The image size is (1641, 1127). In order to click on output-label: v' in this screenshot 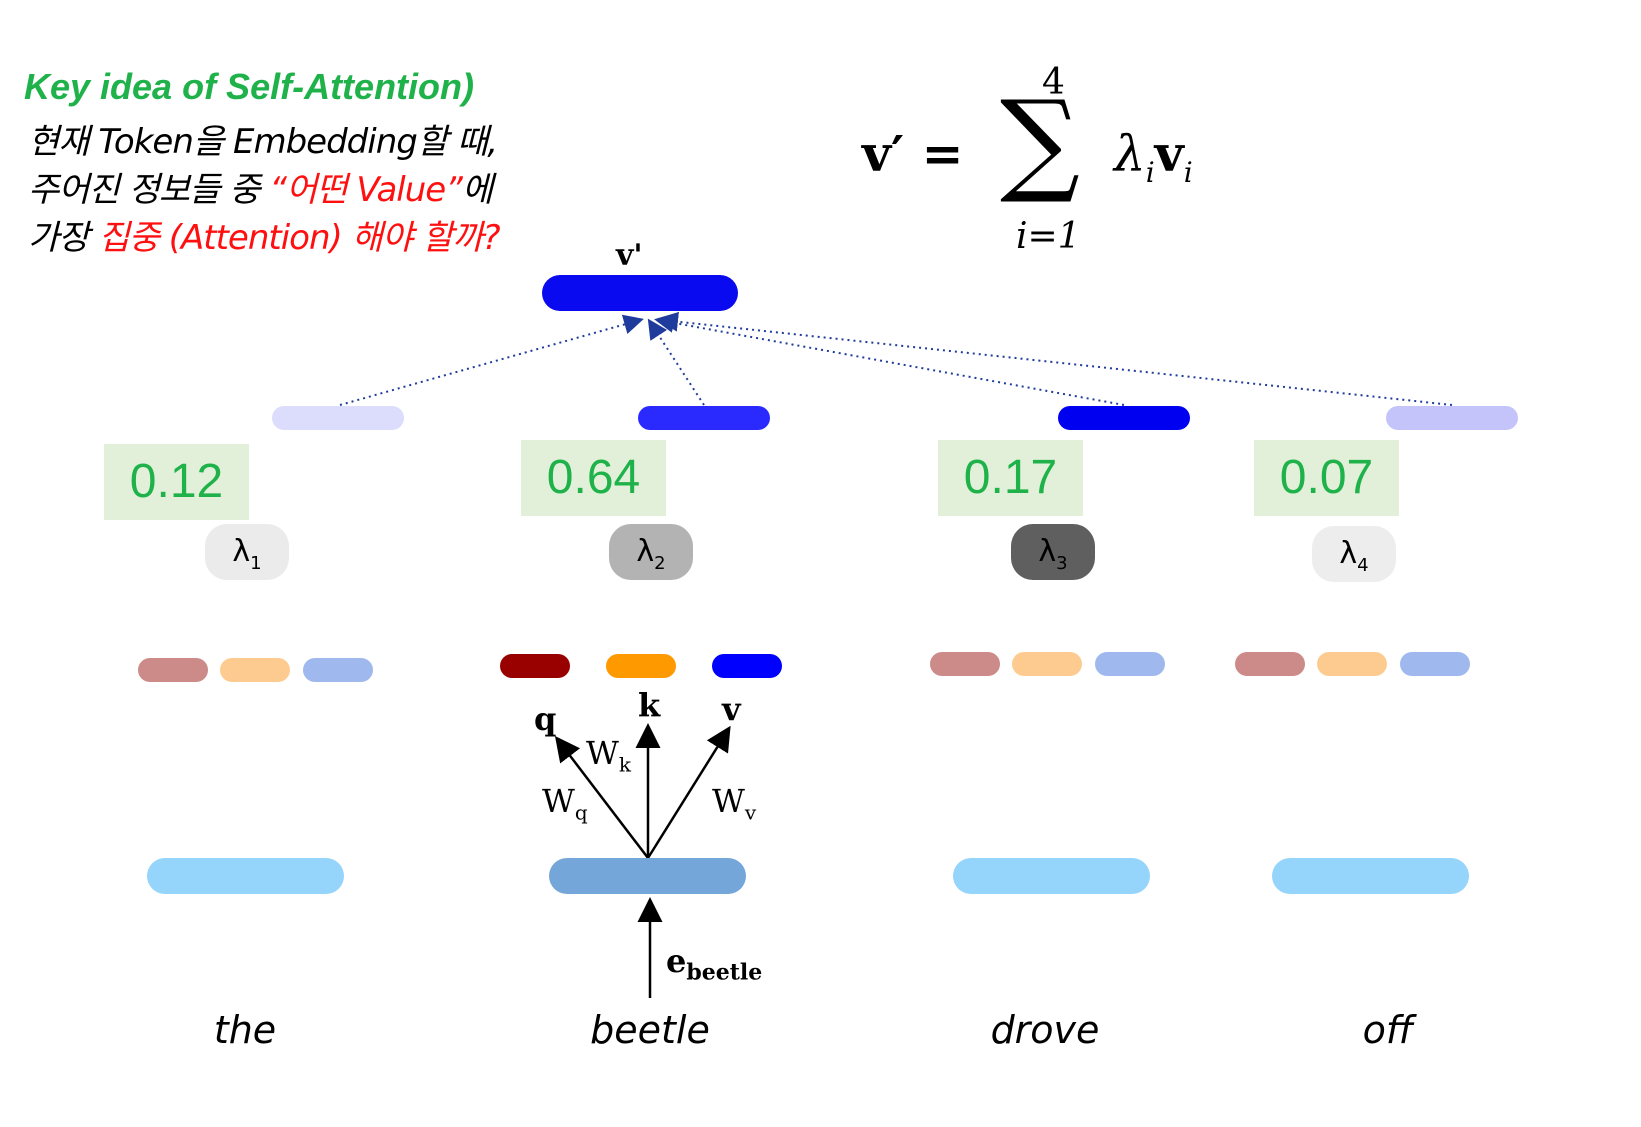, I will do `click(629, 255)`.